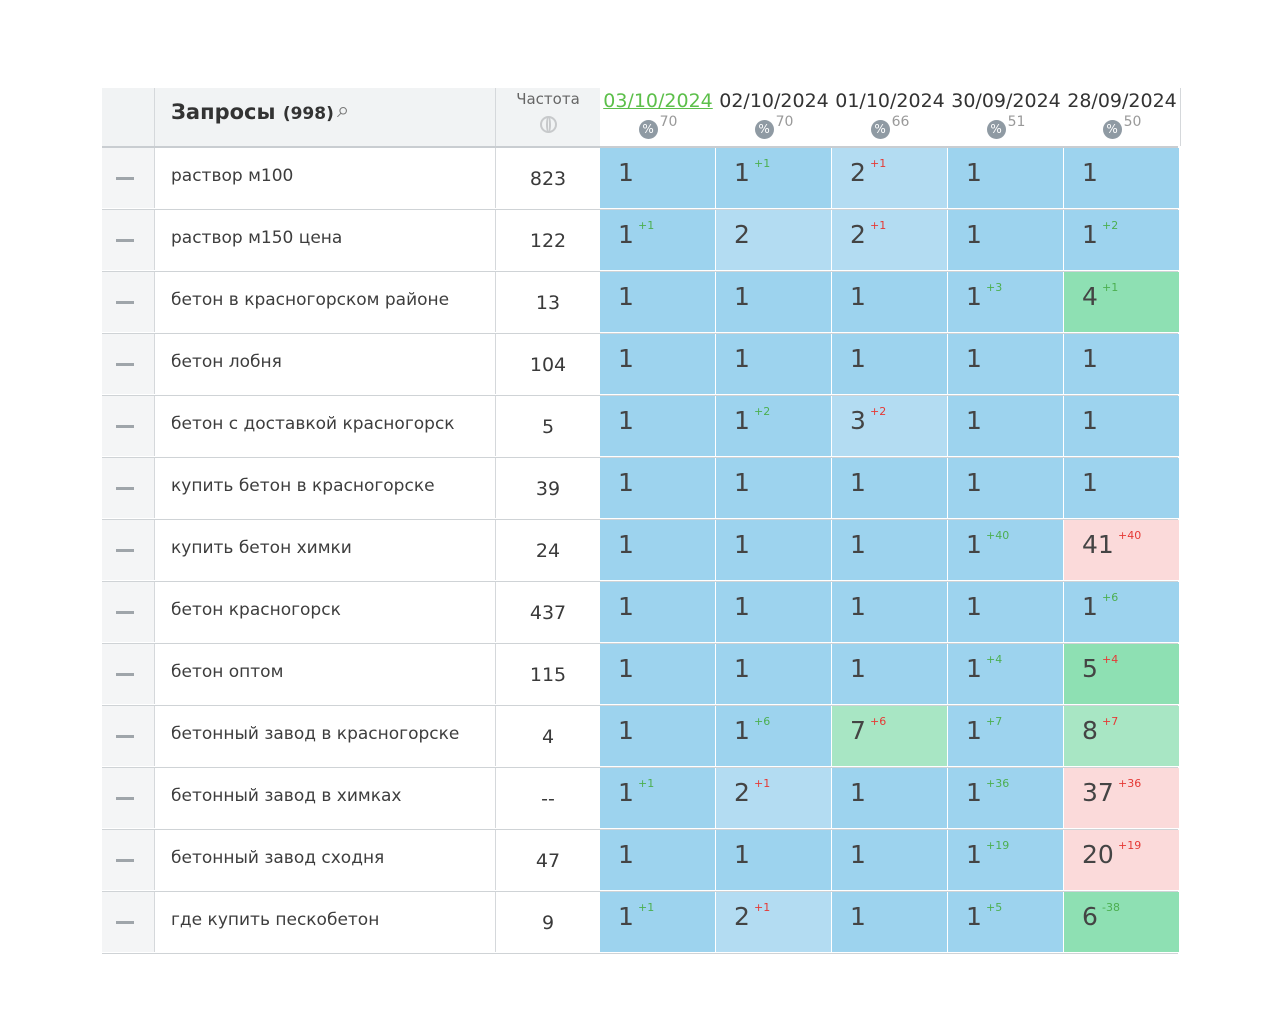 This screenshot has width=1280, height=1024. Describe the element at coordinates (890, 117) in the screenshot. I see `header-date-2: 01/10/2024% 66` at that location.